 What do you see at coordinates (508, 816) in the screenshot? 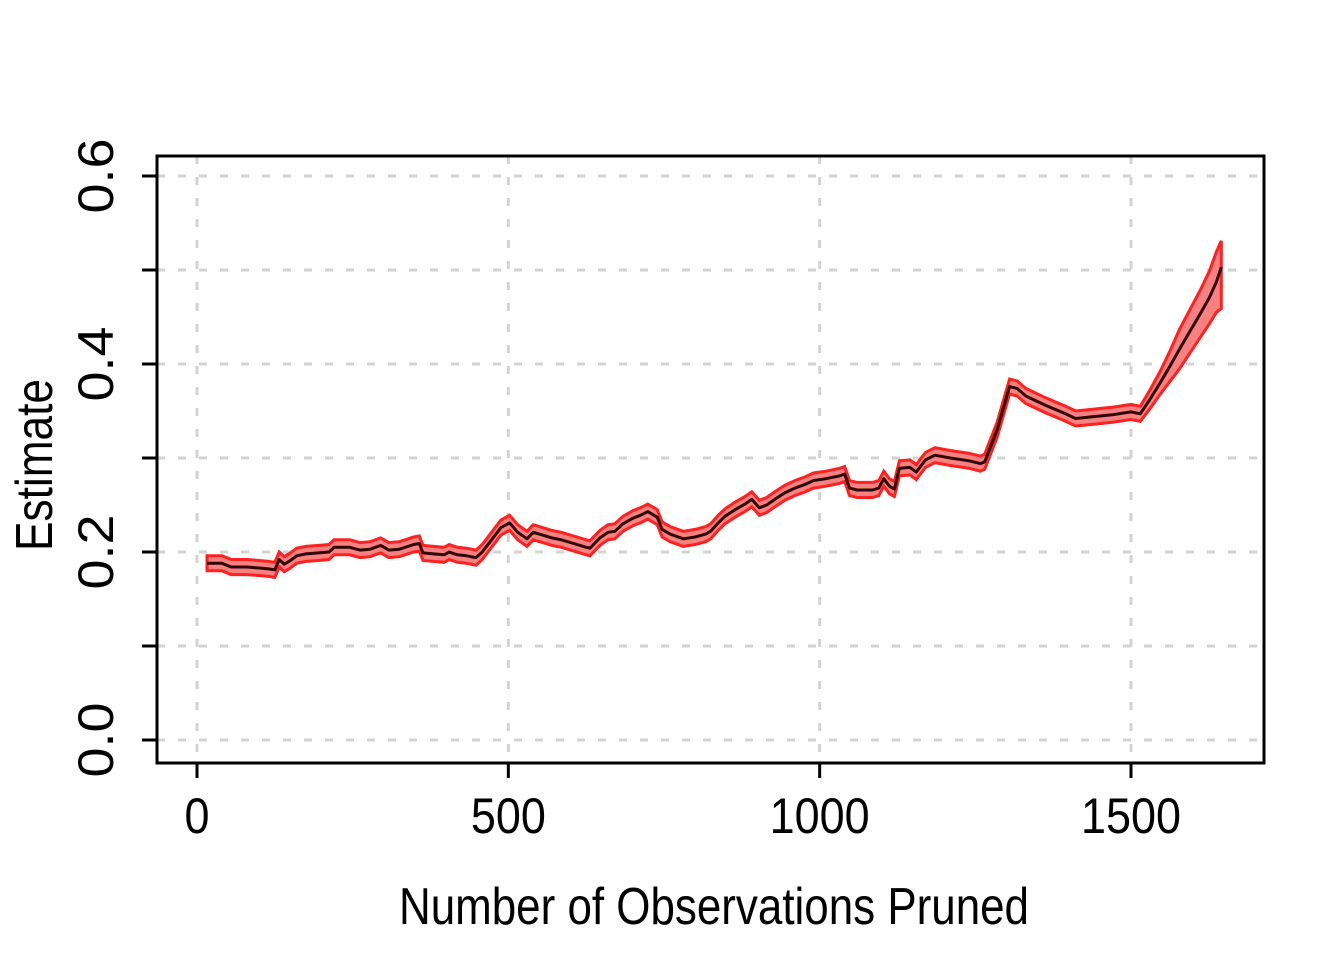
I see `x-tick-label: 500` at bounding box center [508, 816].